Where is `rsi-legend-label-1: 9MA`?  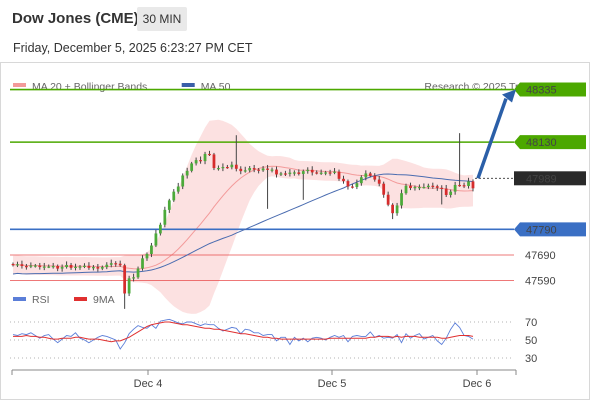 rsi-legend-label-1: 9MA is located at coordinates (104, 300).